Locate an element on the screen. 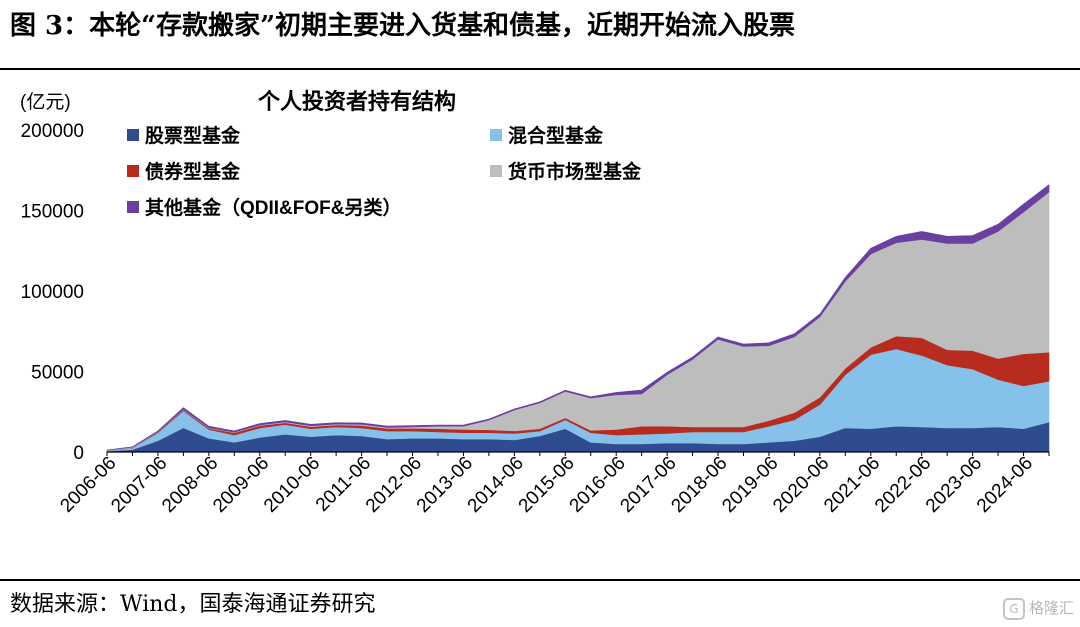 The width and height of the screenshot is (1080, 627). x-tick-label-6: 2012-06 is located at coordinates (394, 485).